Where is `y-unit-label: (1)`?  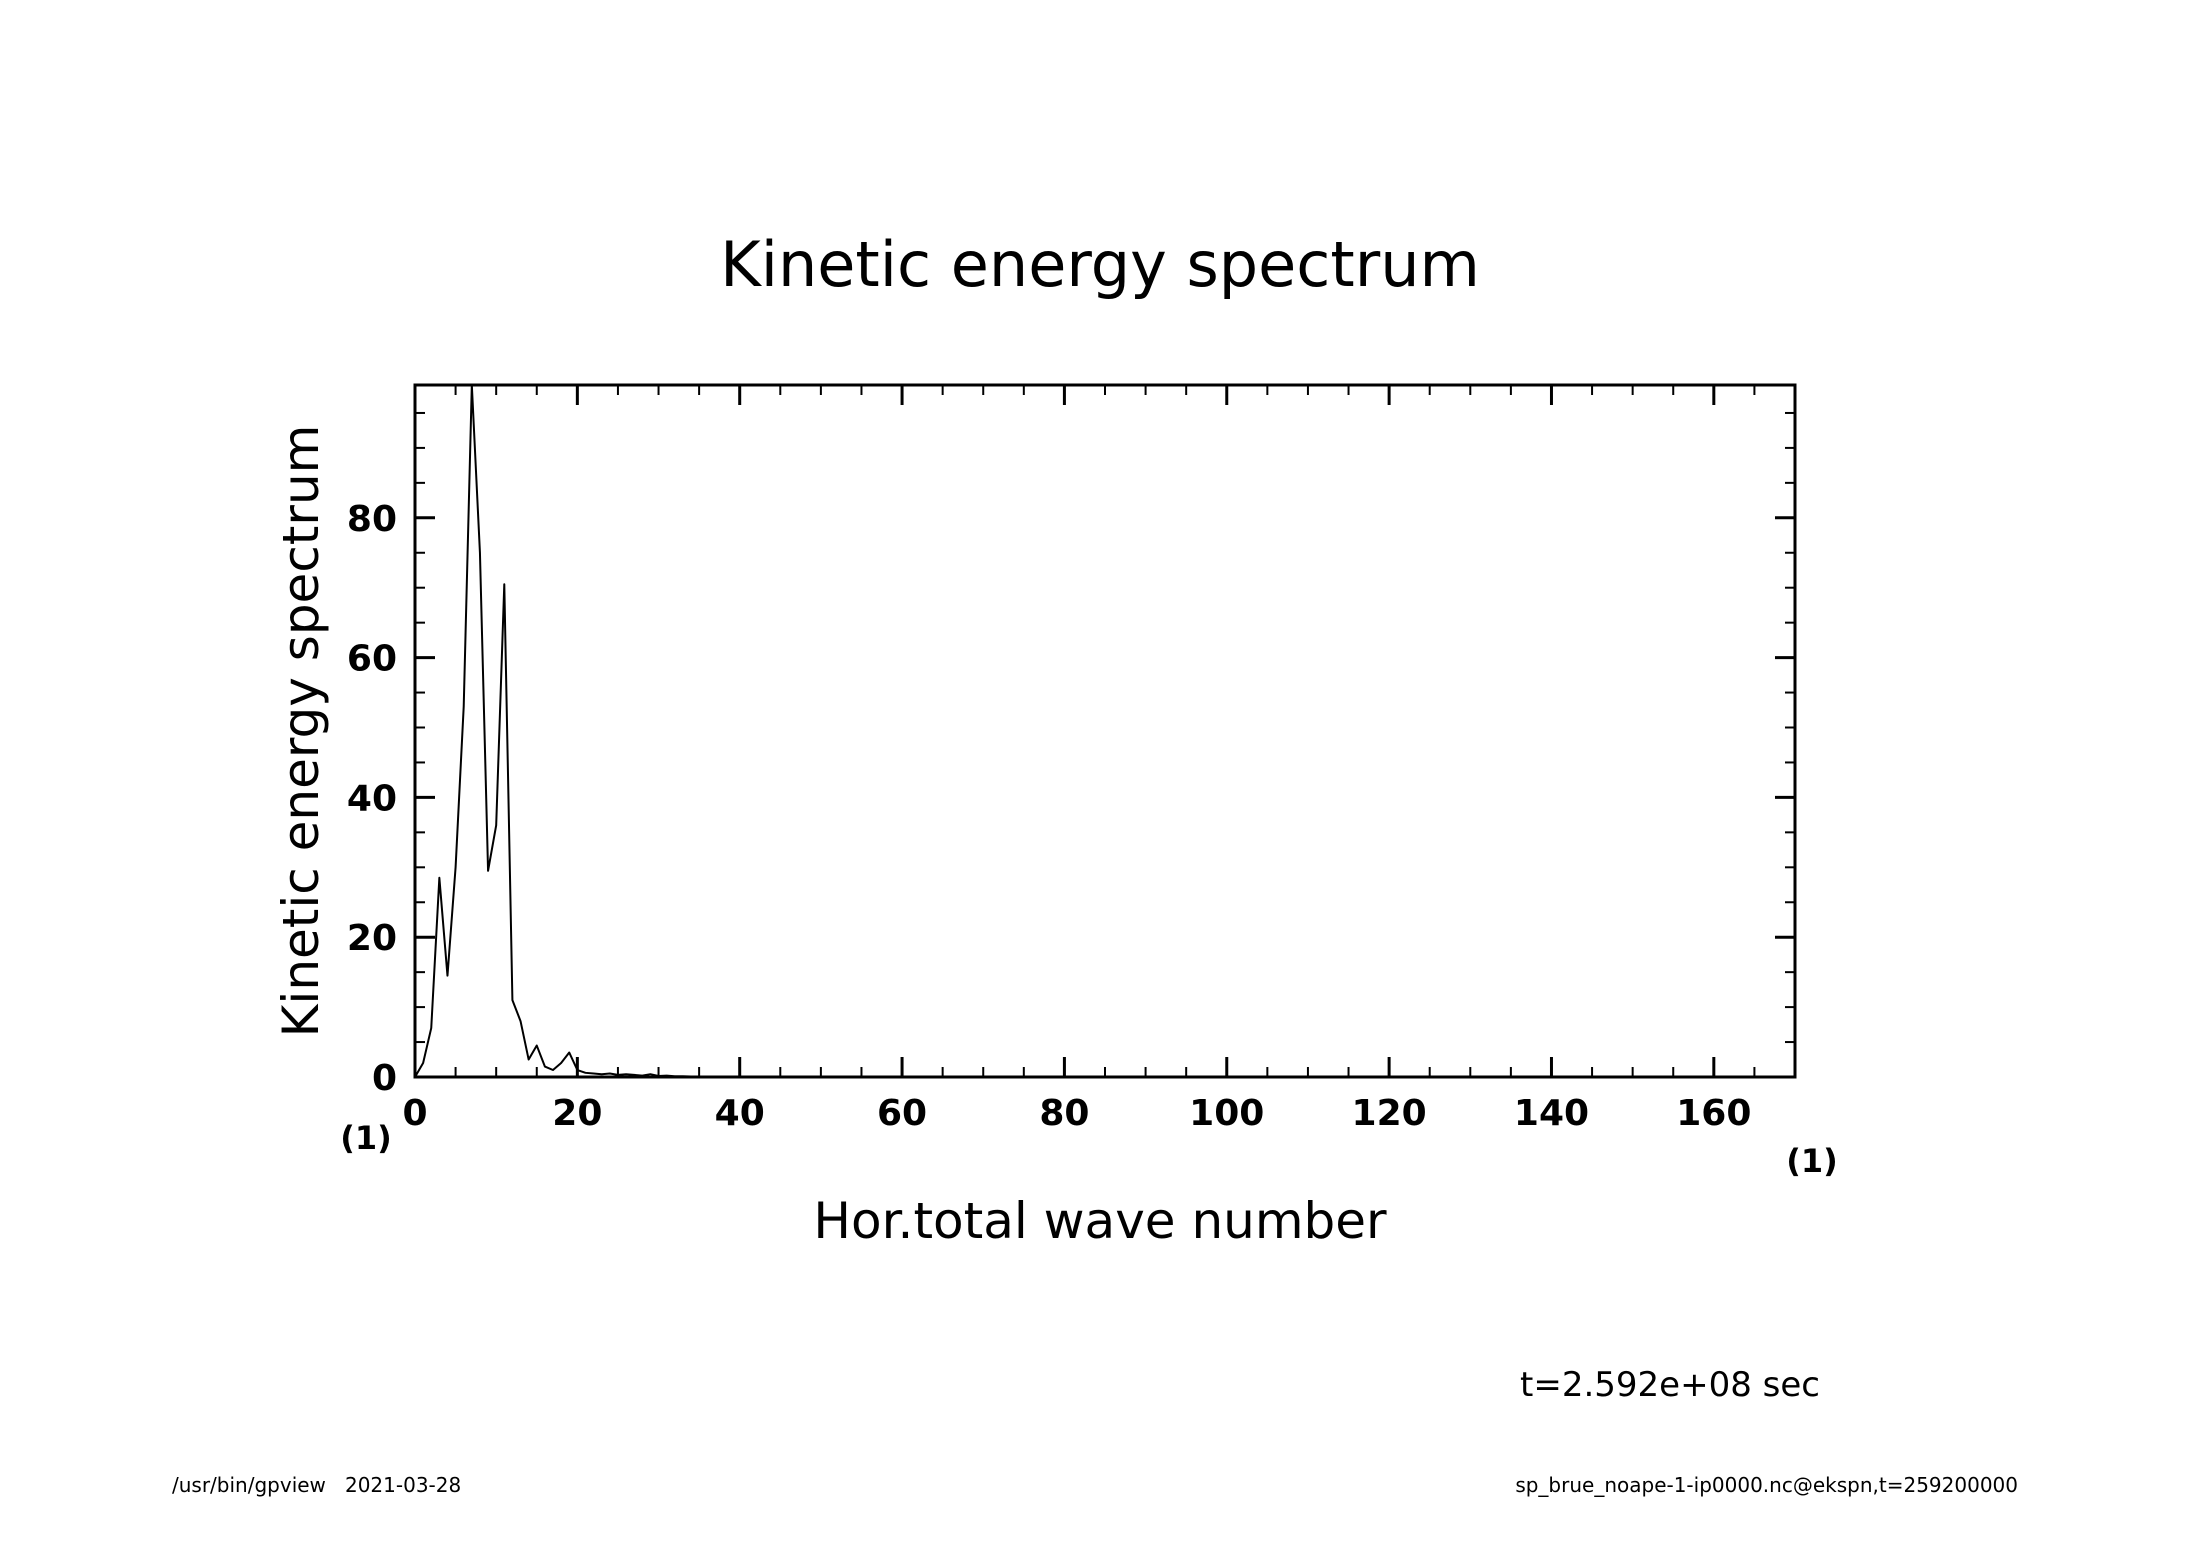 y-unit-label: (1) is located at coordinates (366, 1138).